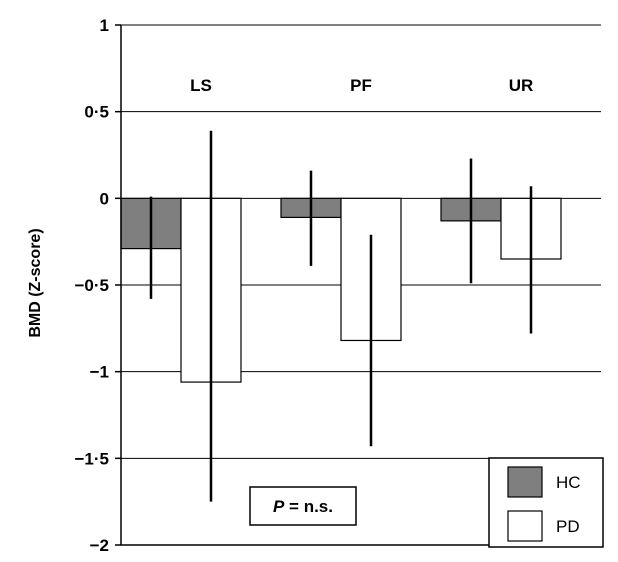  What do you see at coordinates (546, 502) in the screenshot?
I see `legend: HC PD` at bounding box center [546, 502].